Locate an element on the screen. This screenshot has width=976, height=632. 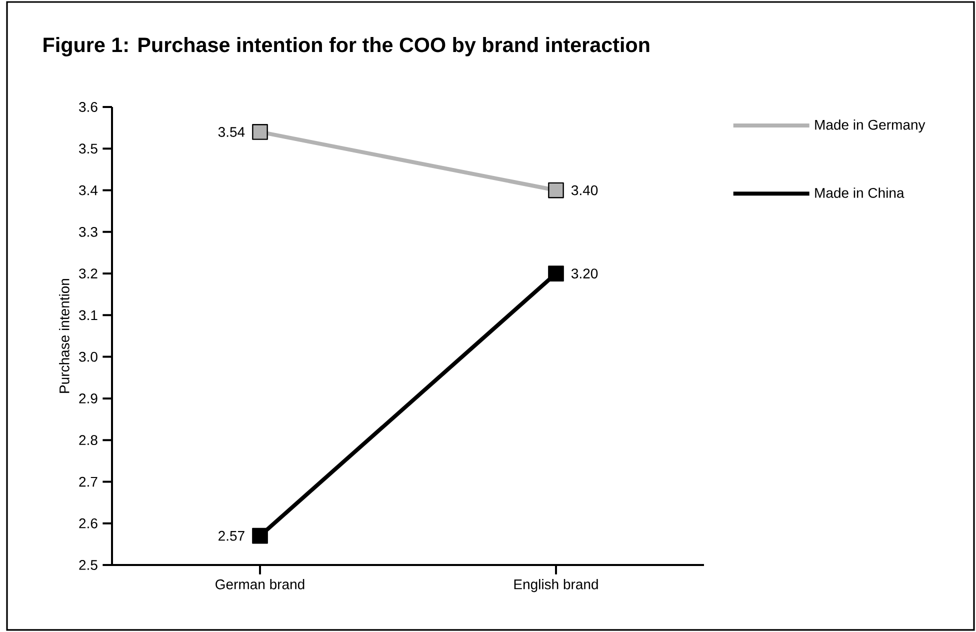
text: Made in China is located at coordinates (859, 193).